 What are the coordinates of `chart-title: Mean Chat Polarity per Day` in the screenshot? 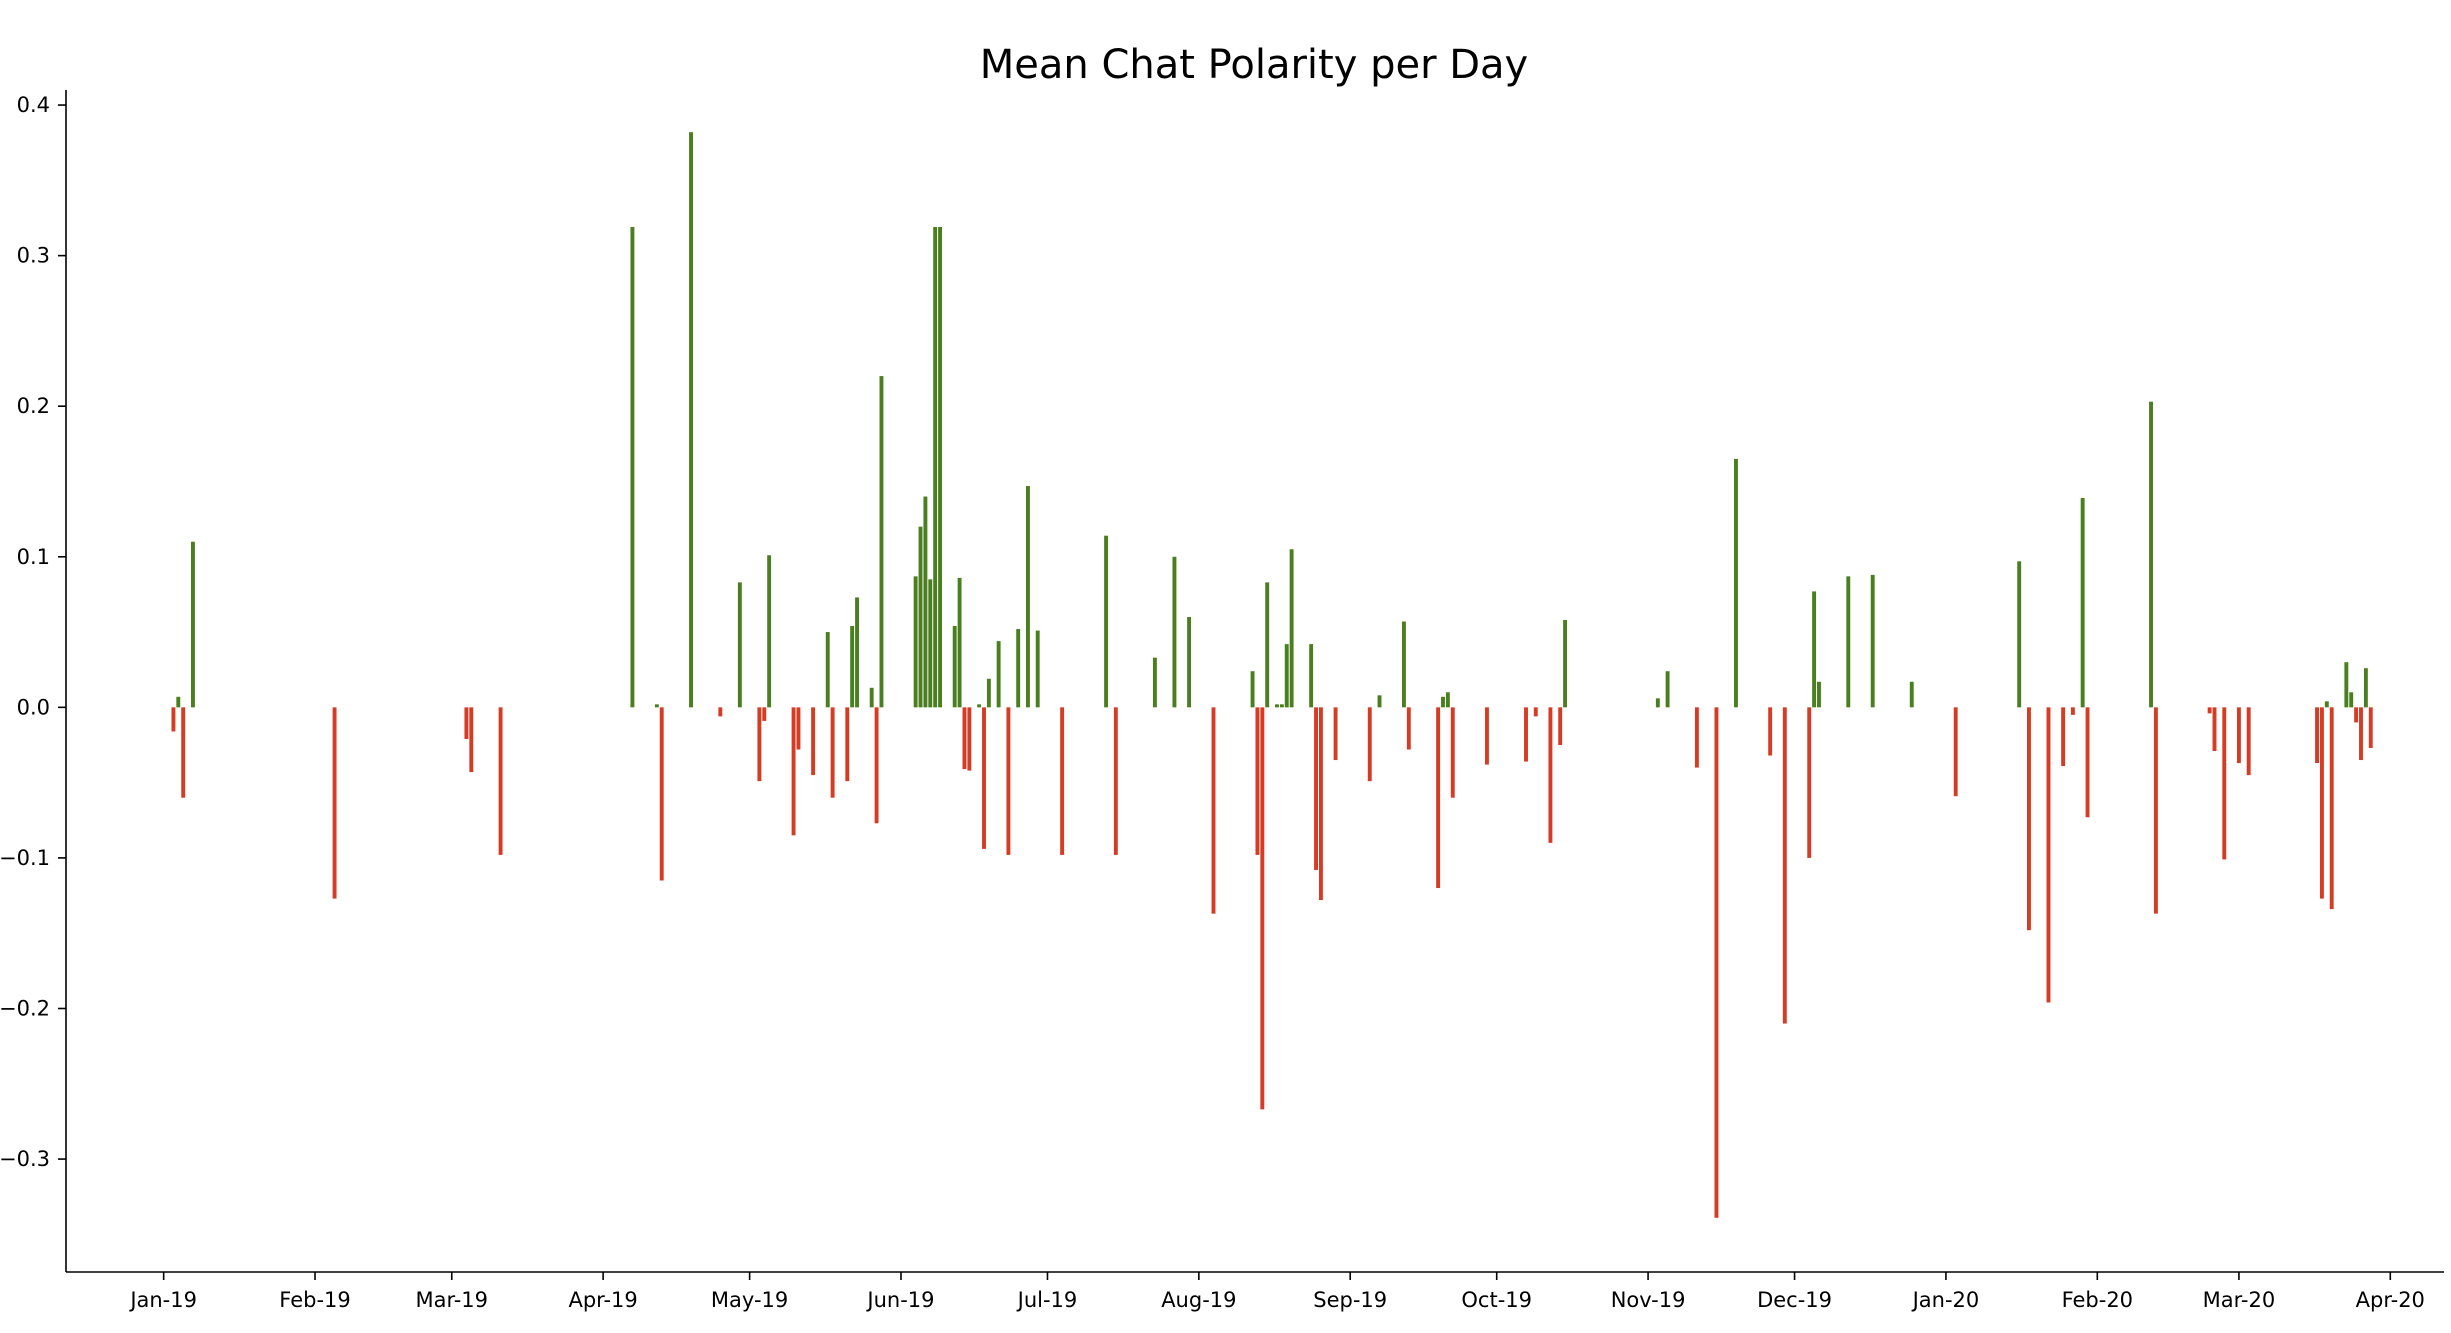 It's located at (1254, 65).